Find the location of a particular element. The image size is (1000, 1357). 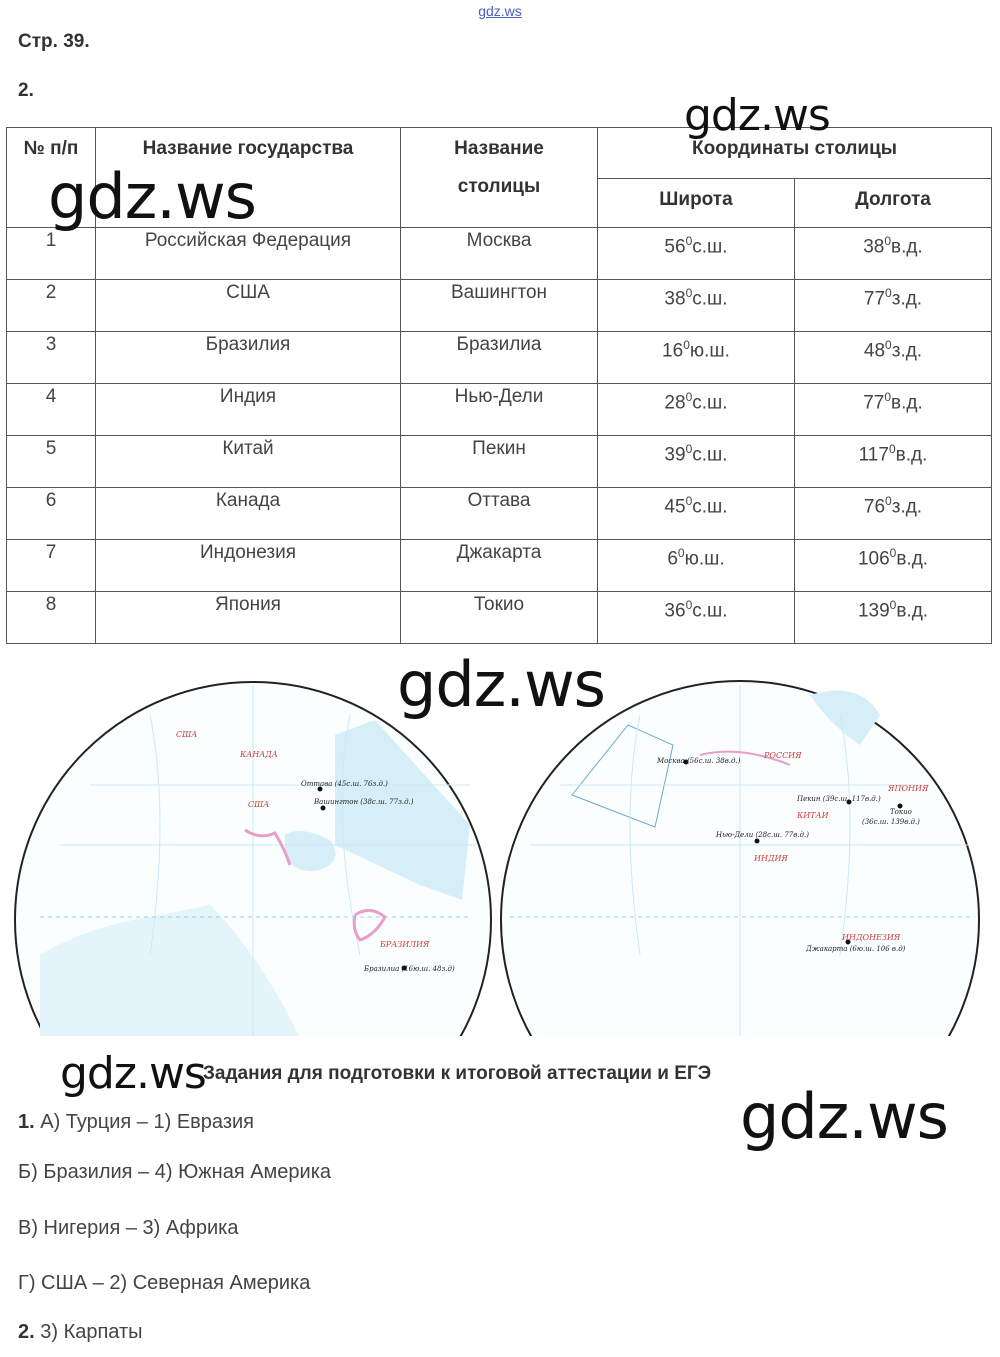

map-label-tokyo: Токио is located at coordinates (901, 812).